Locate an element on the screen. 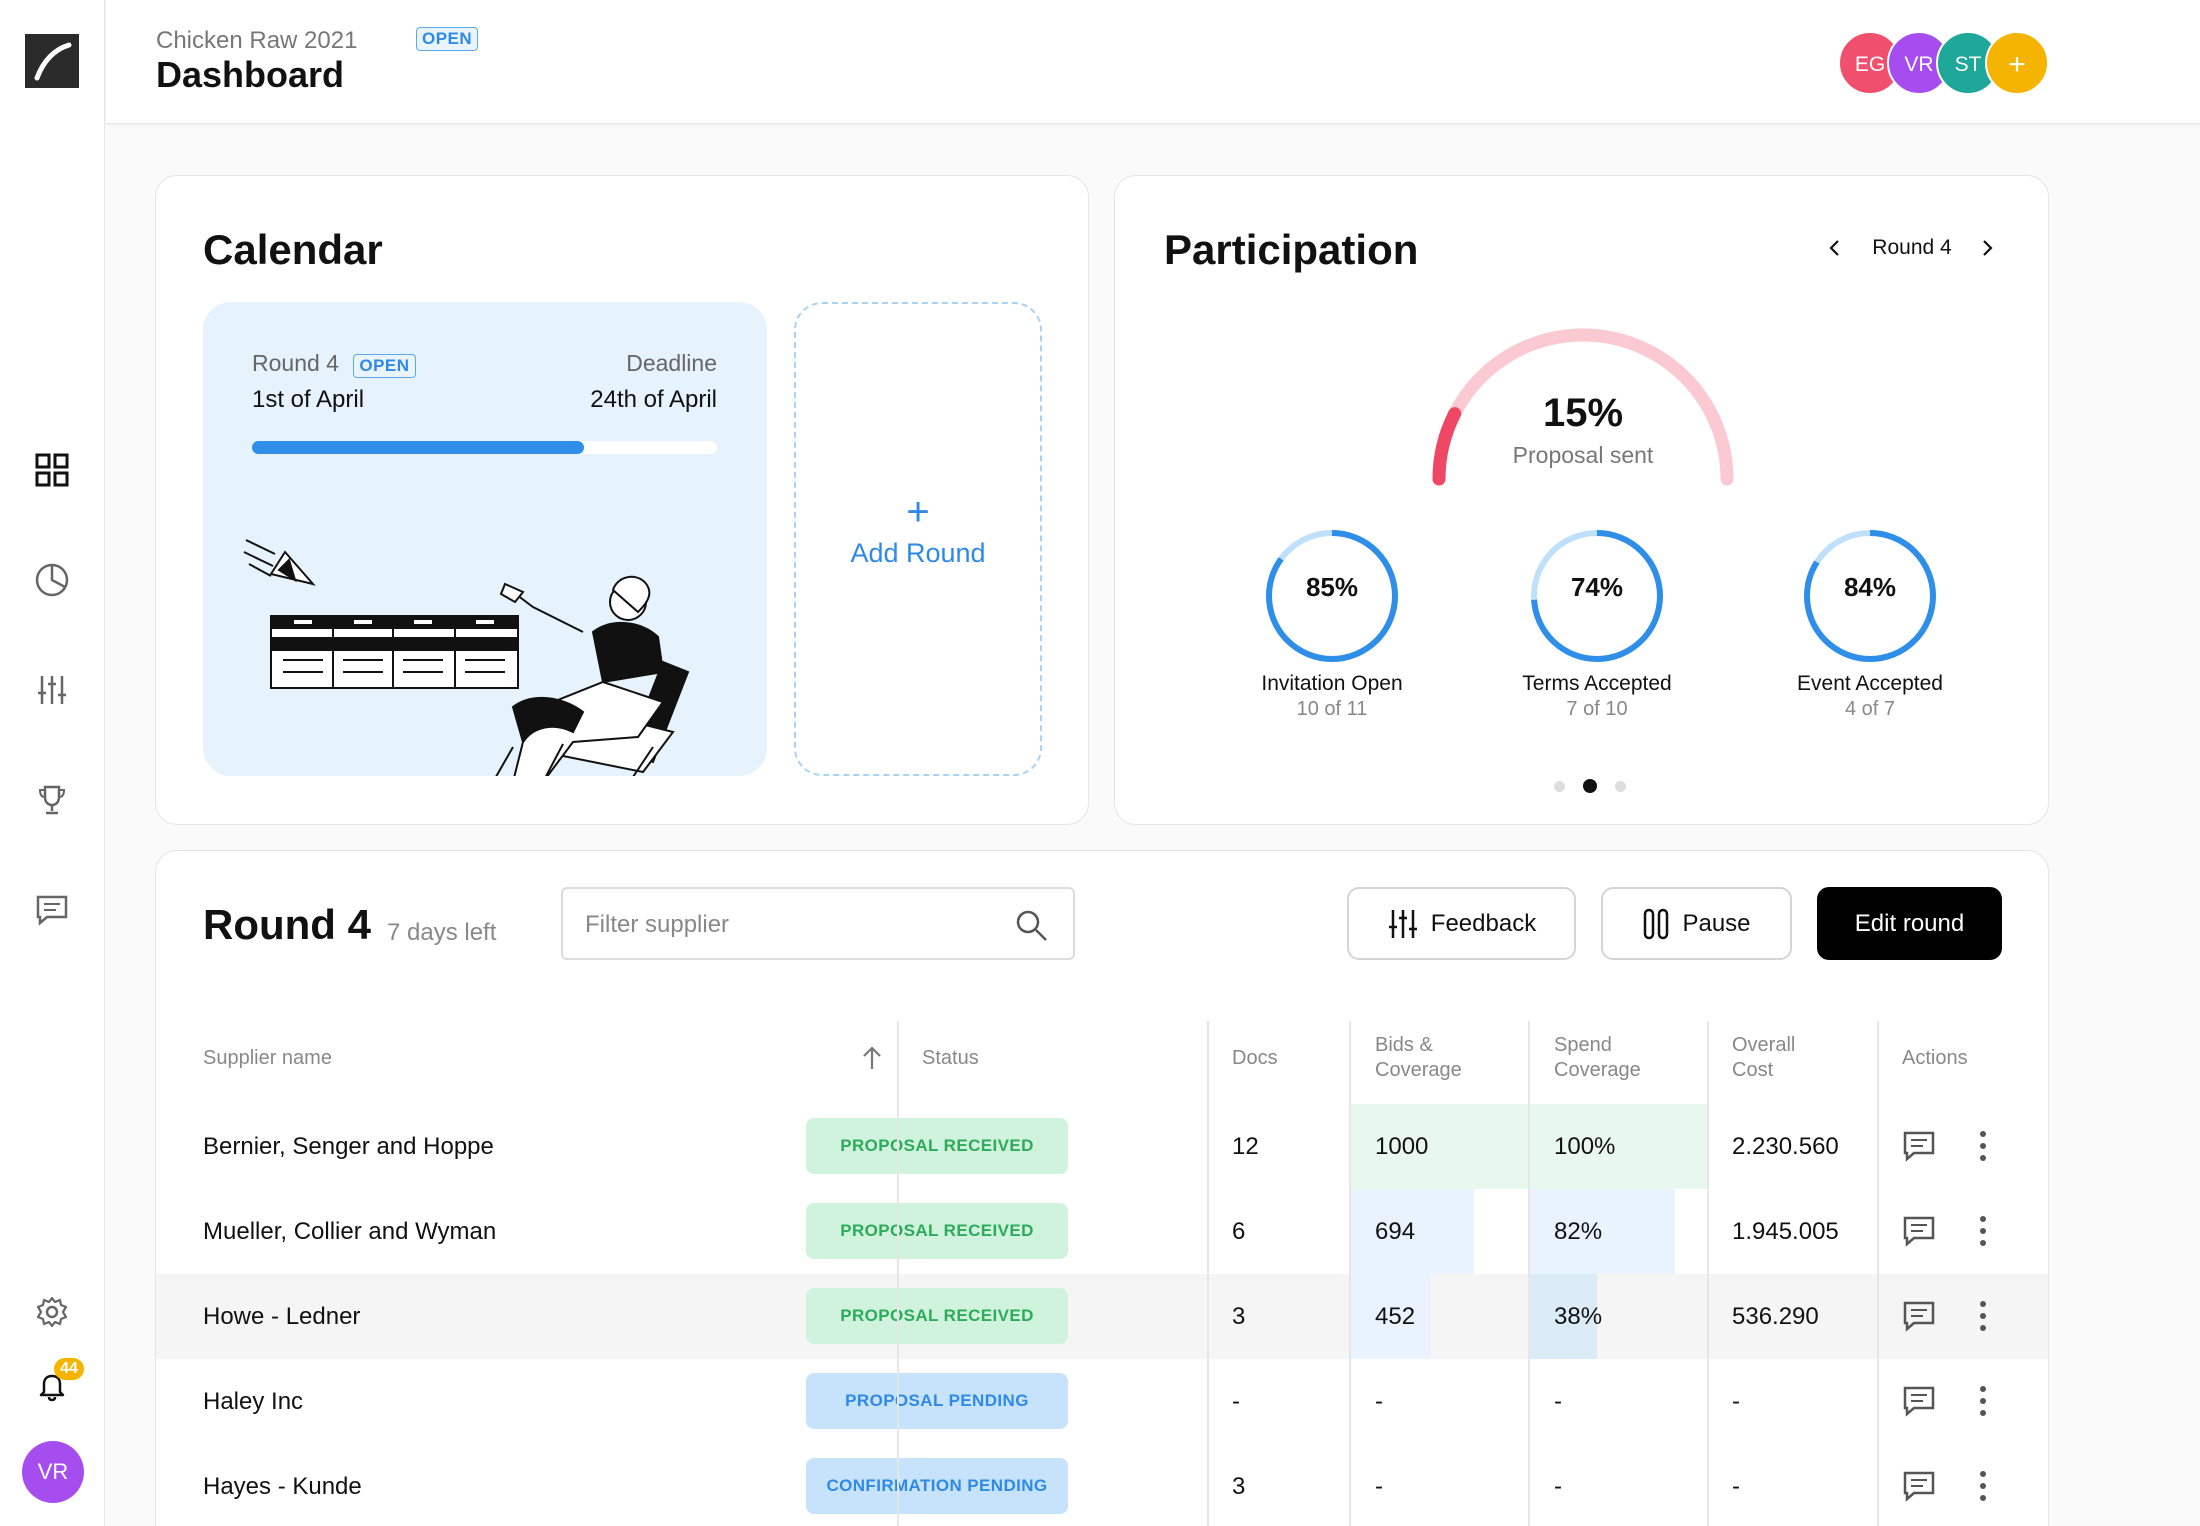 Image resolution: width=2200 pixels, height=1526 pixels. pause-label: Pause is located at coordinates (1716, 923).